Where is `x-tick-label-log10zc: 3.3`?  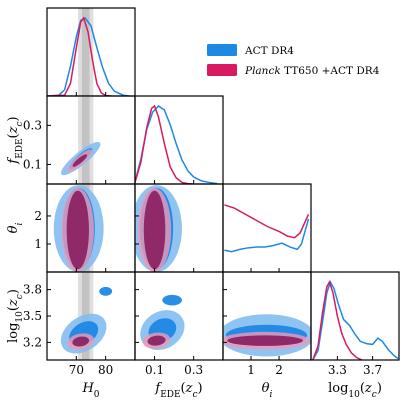 x-tick-label-log10zc: 3.3 is located at coordinates (337, 370).